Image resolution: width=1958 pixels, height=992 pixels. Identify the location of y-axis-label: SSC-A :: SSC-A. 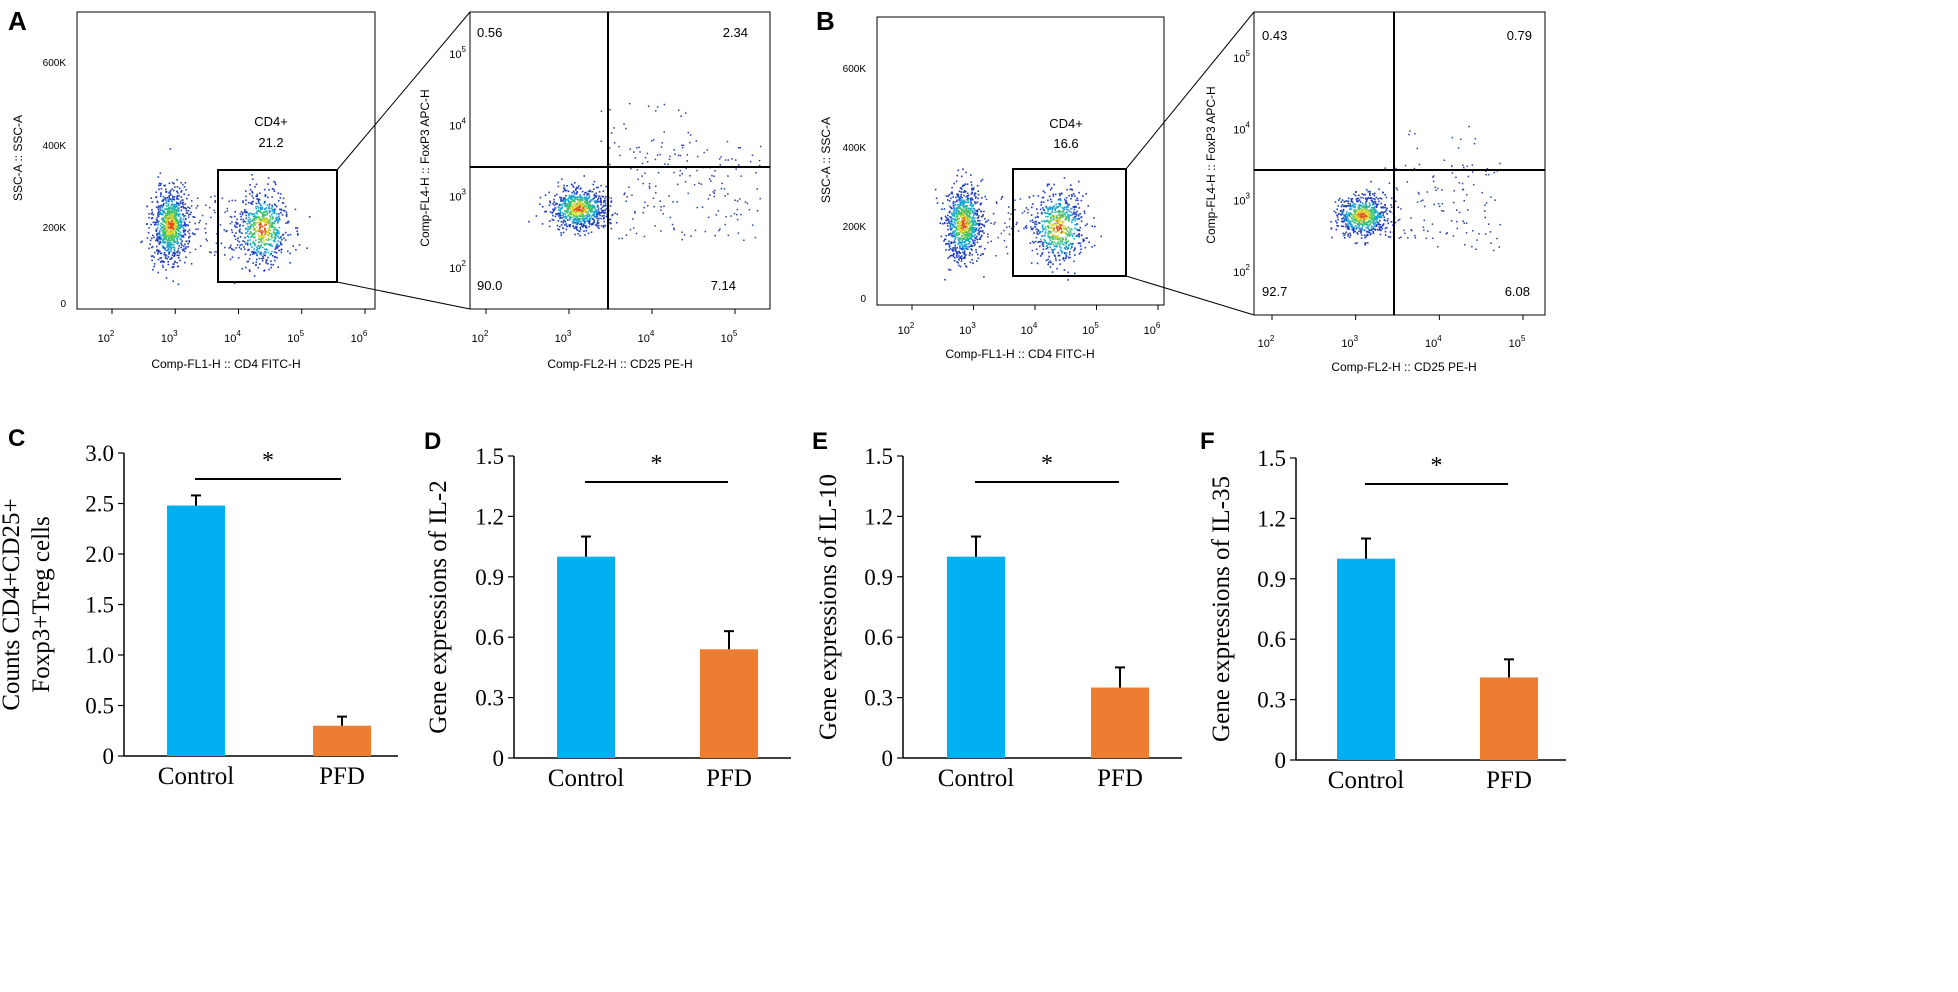
(826, 160).